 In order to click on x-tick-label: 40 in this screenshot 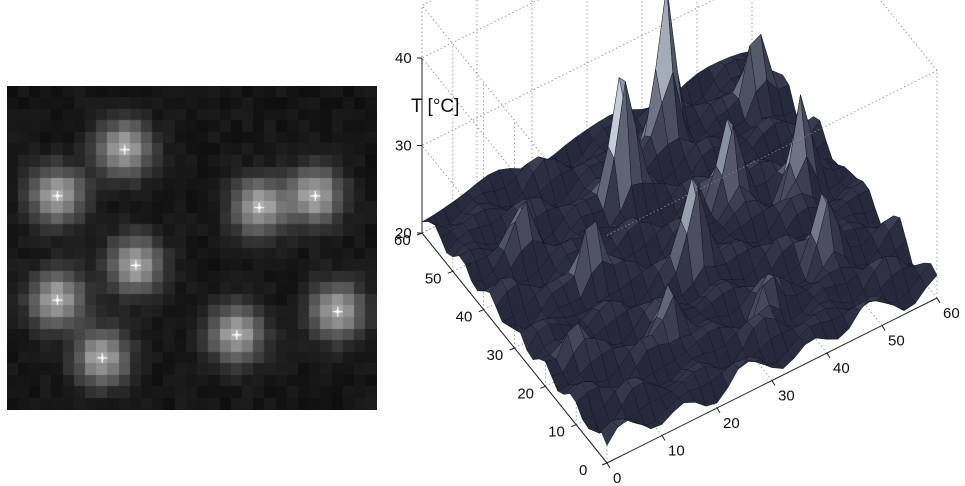, I will do `click(841, 368)`.